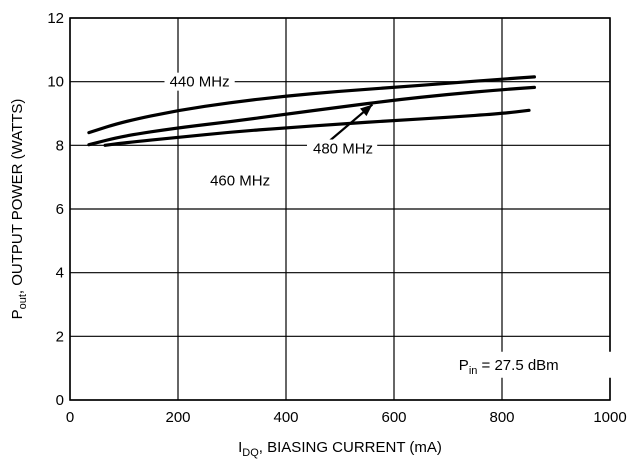 Image resolution: width=637 pixels, height=459 pixels. I want to click on x-tick-label: 0, so click(70, 417).